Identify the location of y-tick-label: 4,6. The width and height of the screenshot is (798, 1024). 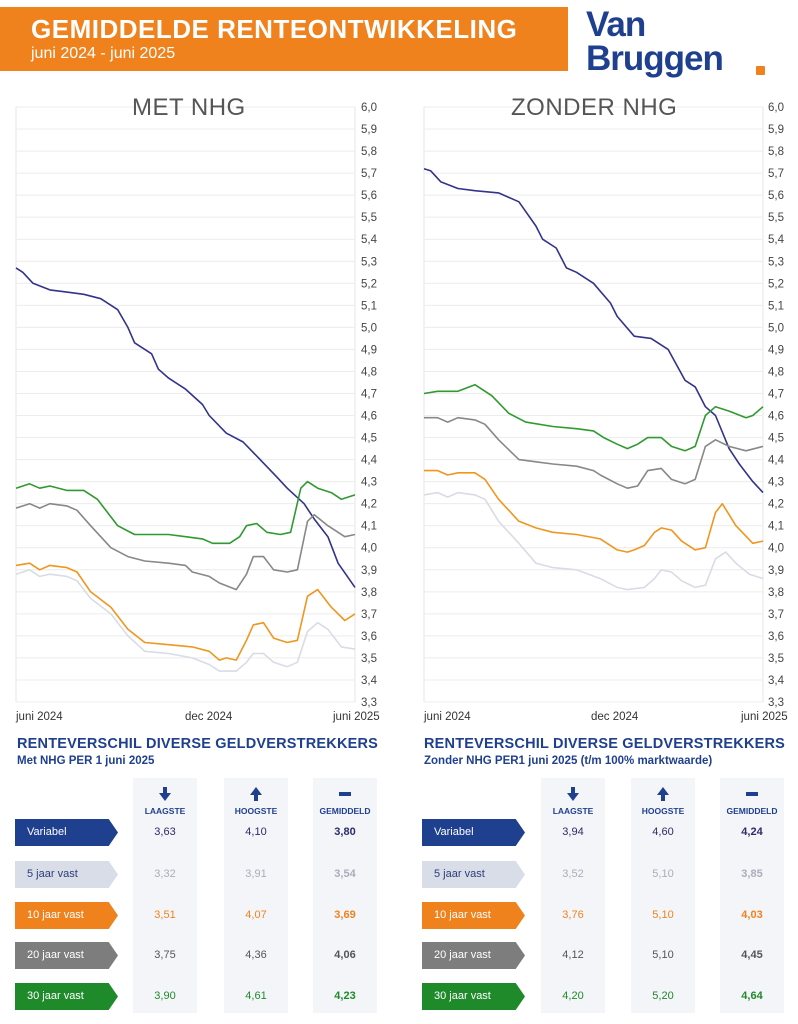
(776, 417).